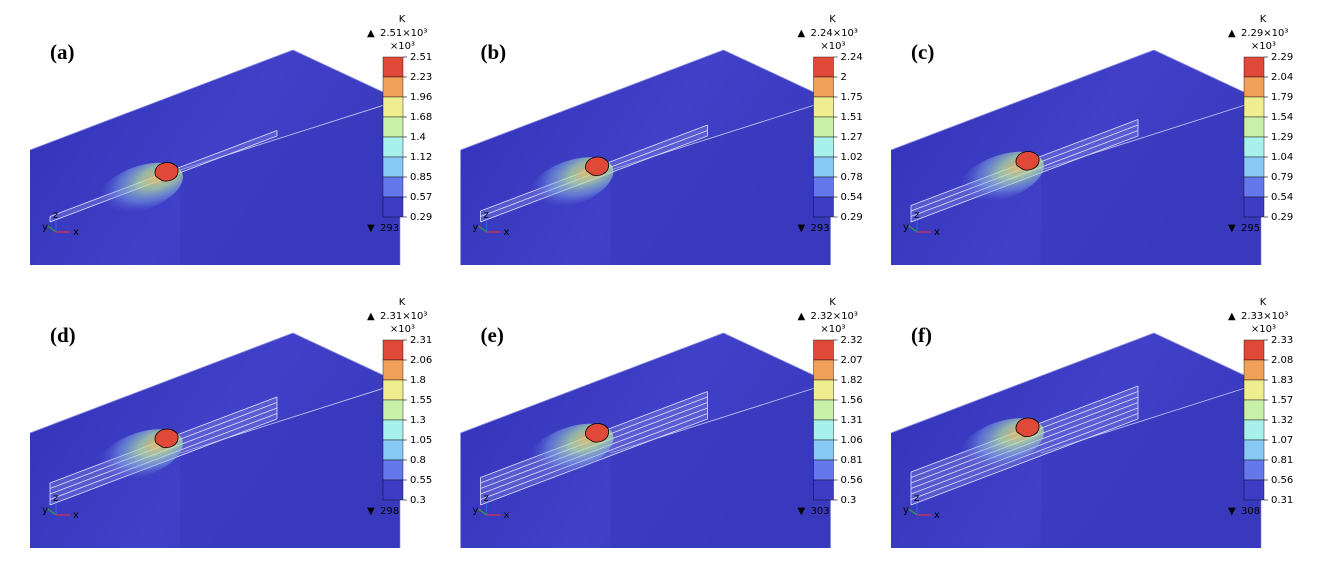 This screenshot has width=1321, height=565. What do you see at coordinates (389, 511) in the screenshot?
I see `colorbar-min: 298` at bounding box center [389, 511].